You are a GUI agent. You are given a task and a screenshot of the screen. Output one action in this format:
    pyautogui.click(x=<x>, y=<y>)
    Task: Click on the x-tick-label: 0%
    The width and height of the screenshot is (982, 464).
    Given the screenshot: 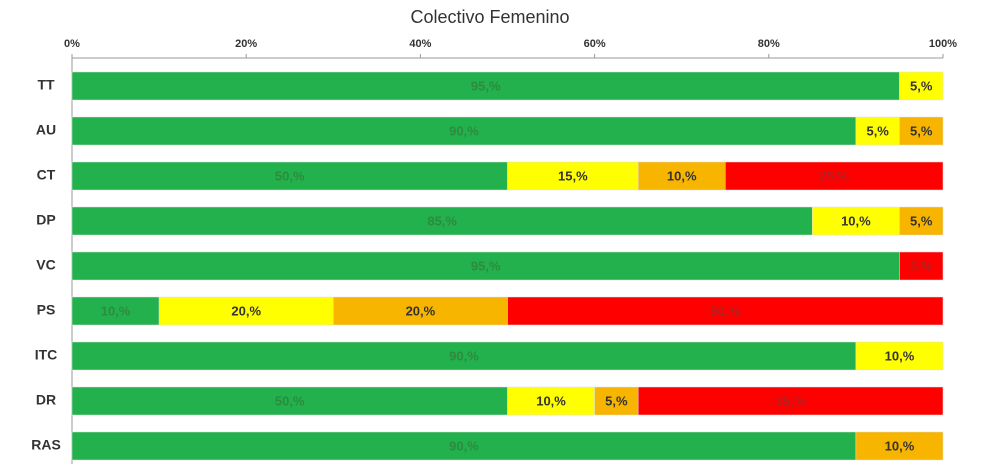 What is the action you would take?
    pyautogui.click(x=72, y=44)
    